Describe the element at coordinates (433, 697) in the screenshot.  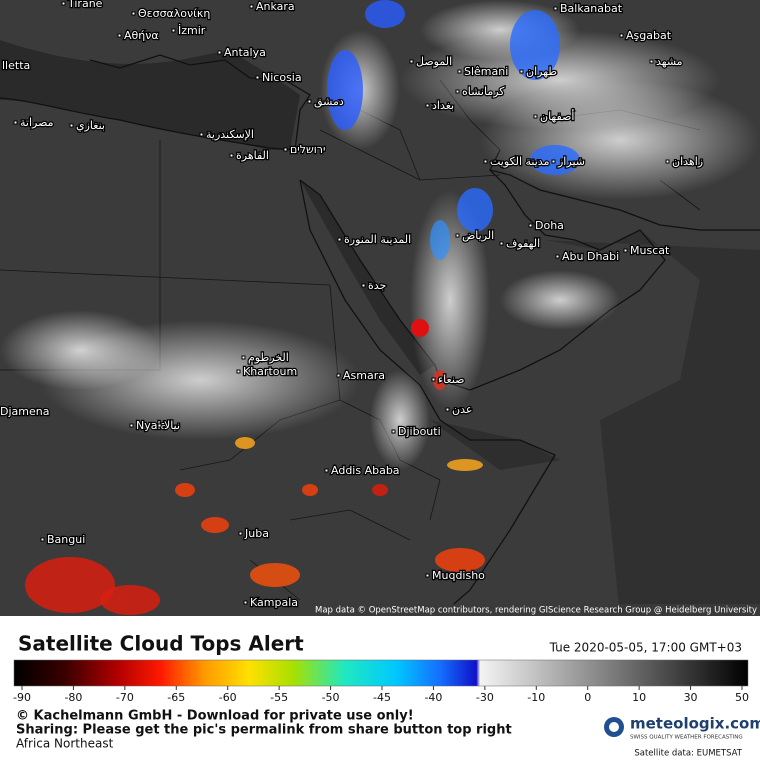
I see `scale-tick-label: -40` at that location.